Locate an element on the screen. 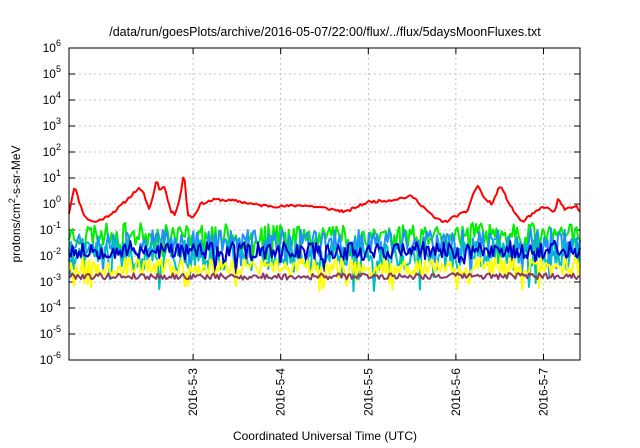 The width and height of the screenshot is (640, 448). y-tick-label: 10³ is located at coordinates (52, 124).